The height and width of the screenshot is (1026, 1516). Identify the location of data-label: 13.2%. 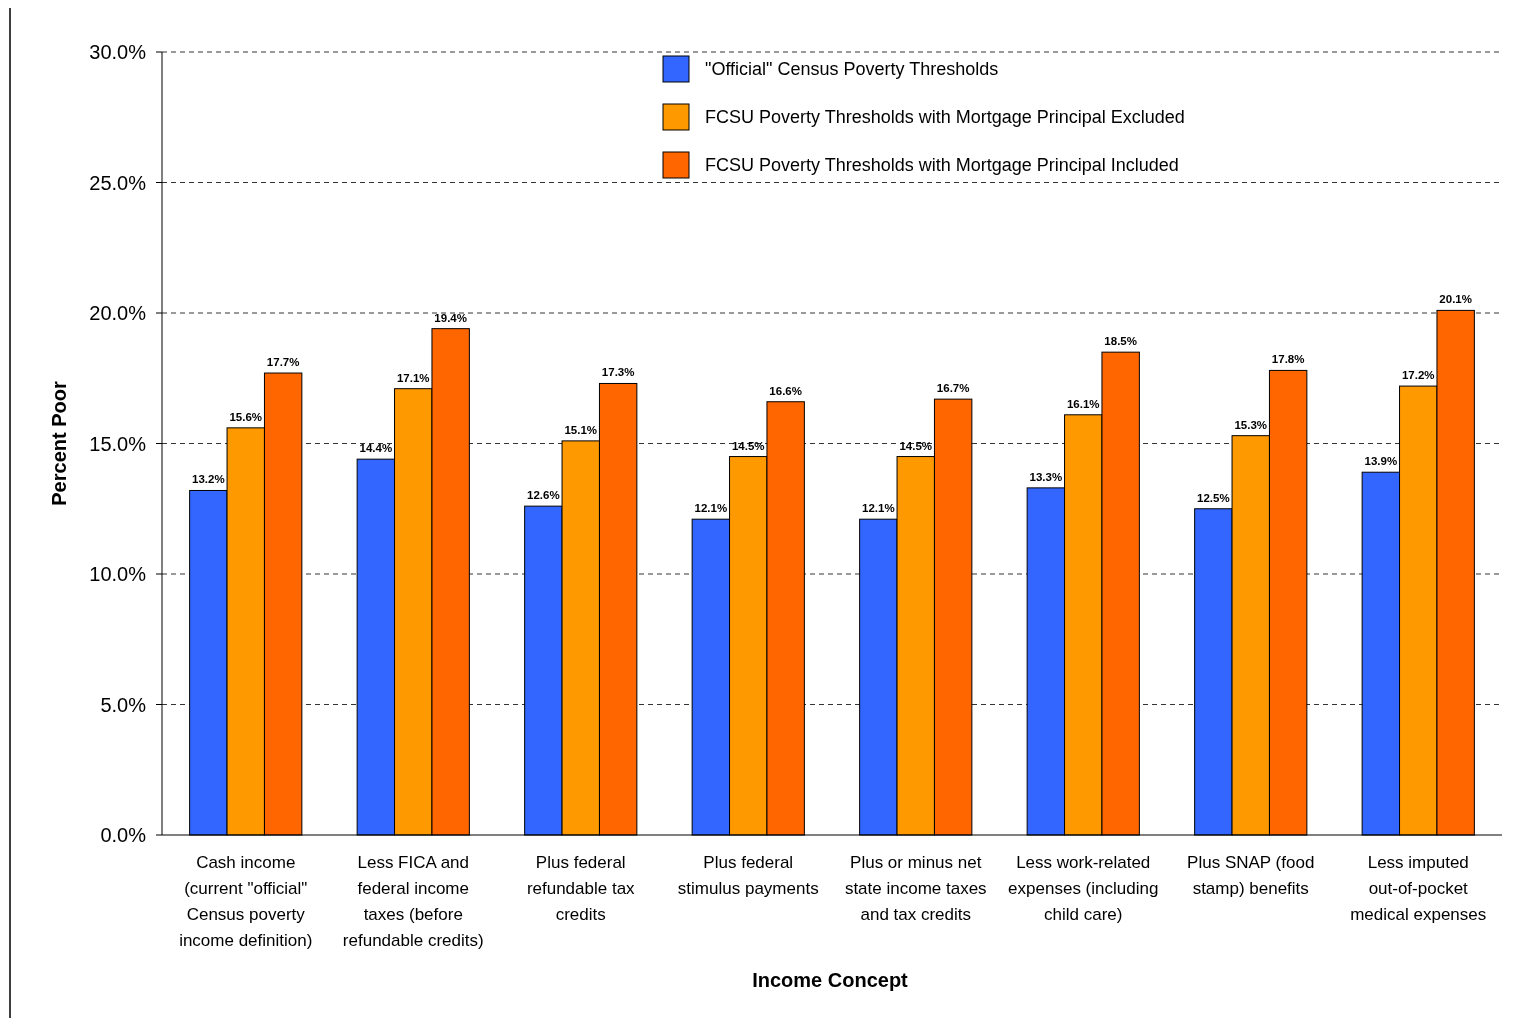
(208, 479).